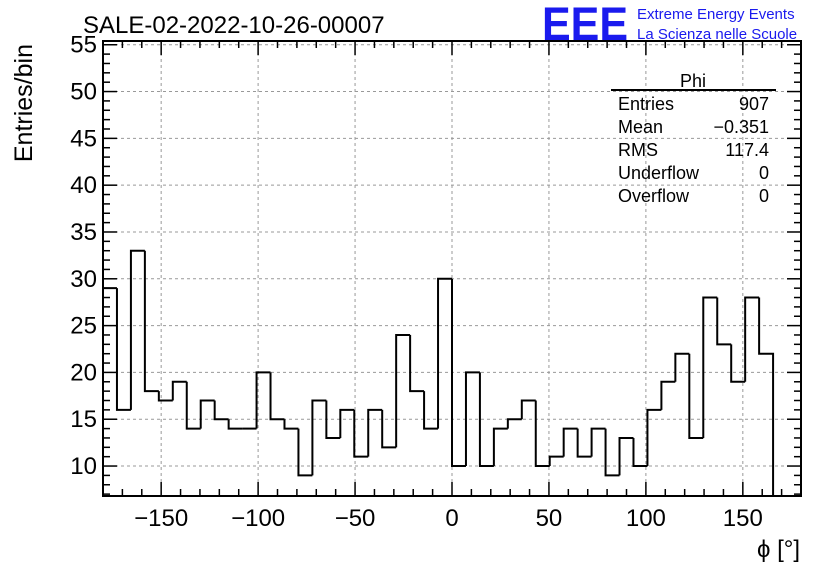 This screenshot has width=836, height=577. What do you see at coordinates (83, 419) in the screenshot?
I see `y-tick-label: 15` at bounding box center [83, 419].